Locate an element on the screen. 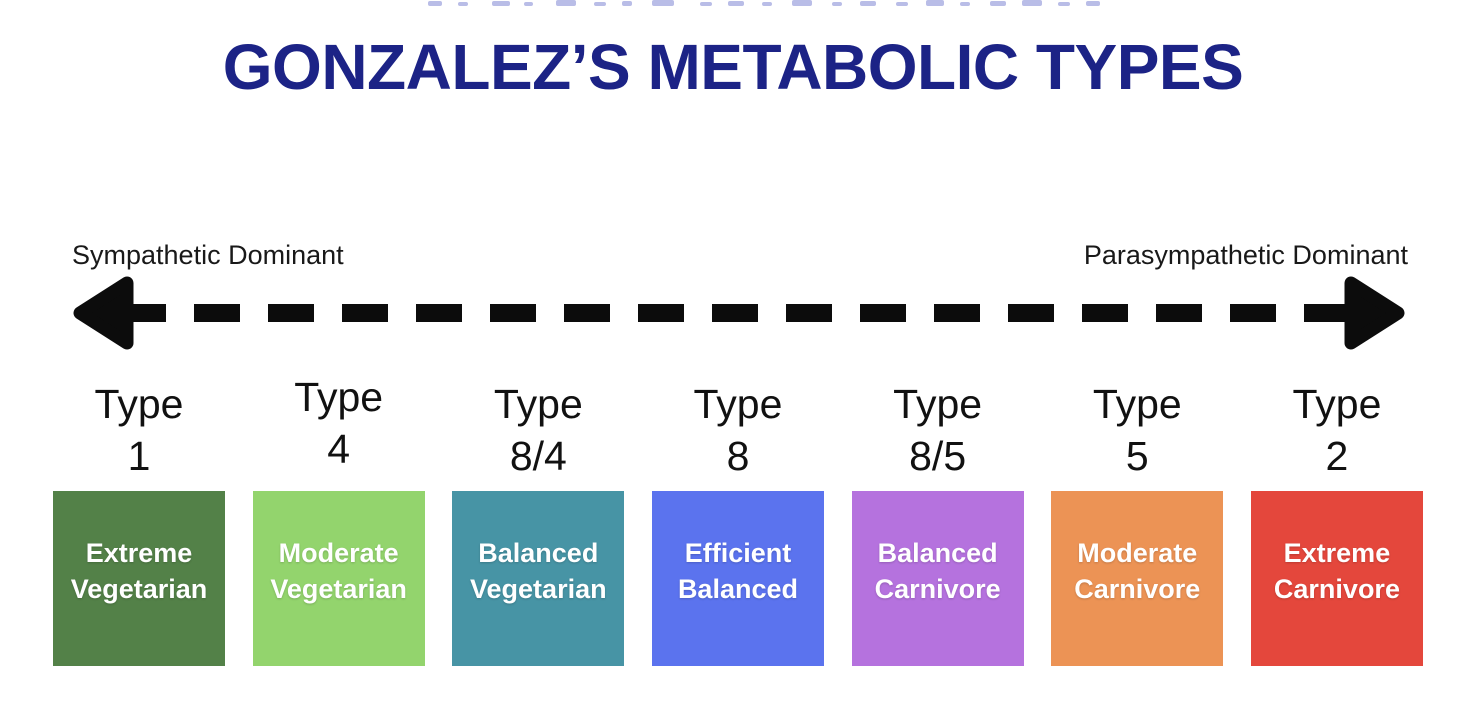 This screenshot has width=1466, height=712. type-name: Extreme Carnivore is located at coordinates (1337, 571).